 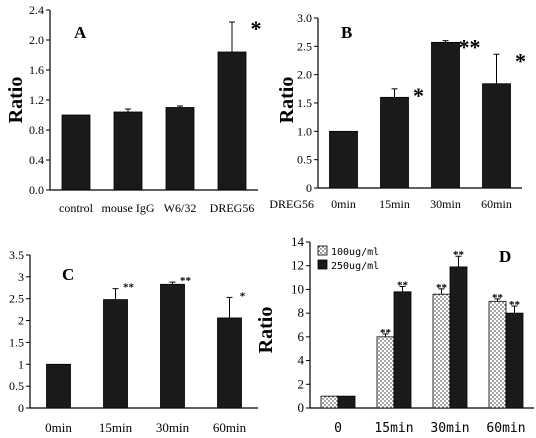 What do you see at coordinates (291, 204) in the screenshot?
I see `x-axis-prefix-label: DREG56` at bounding box center [291, 204].